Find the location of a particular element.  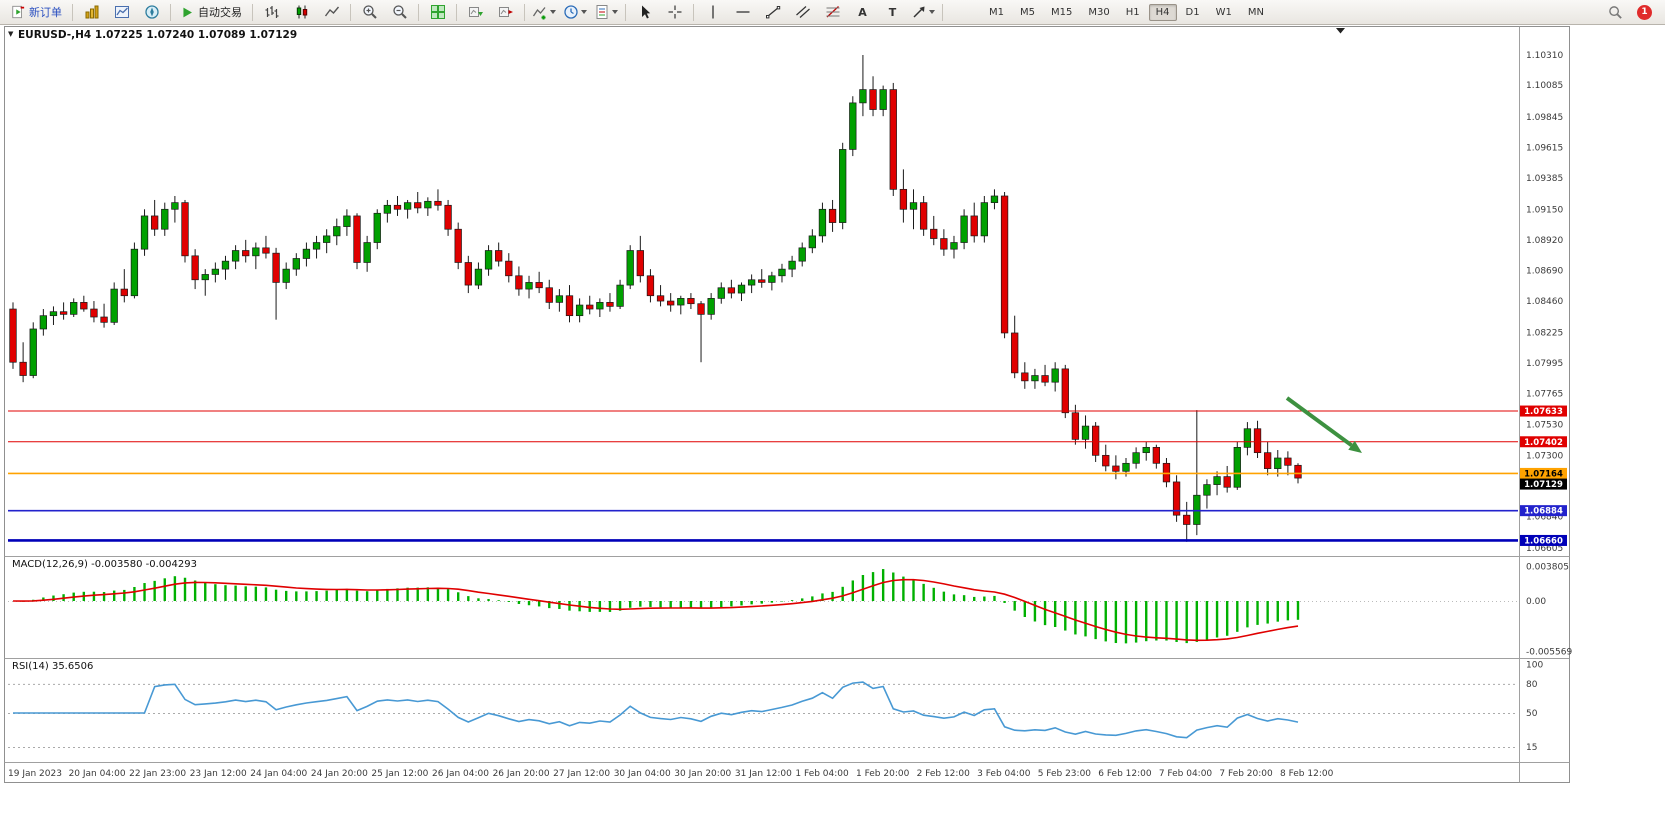

time-axis-tick: 5 Feb 23:00 is located at coordinates (1065, 774).